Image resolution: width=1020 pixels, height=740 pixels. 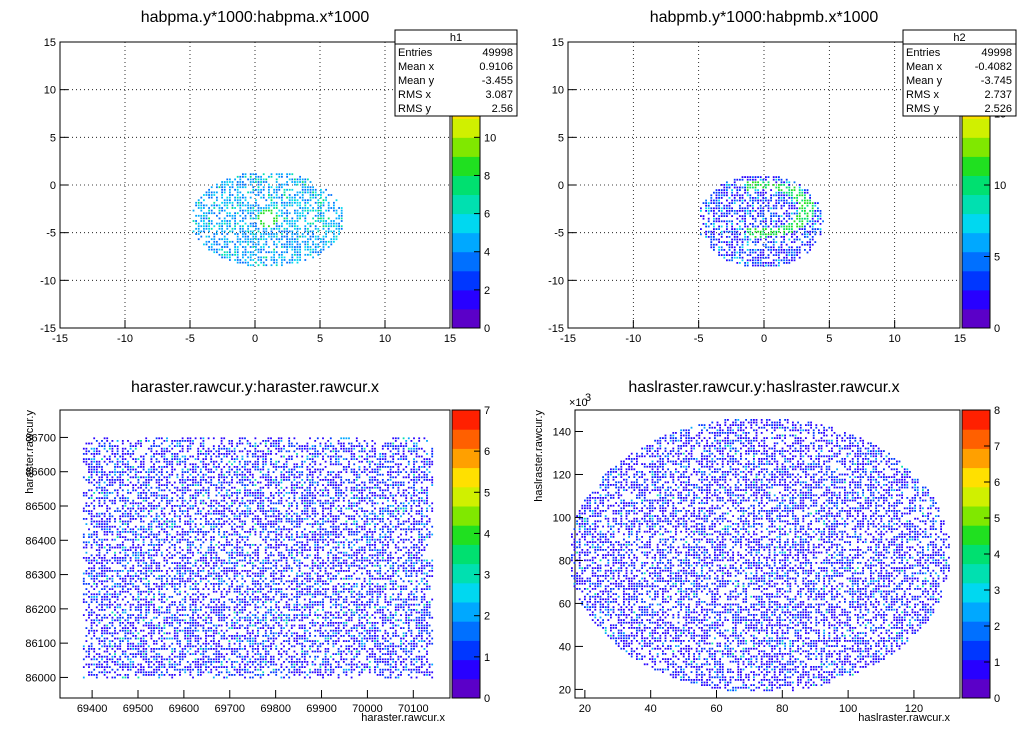 I want to click on y-axis-exponent-power: 3, so click(x=588, y=398).